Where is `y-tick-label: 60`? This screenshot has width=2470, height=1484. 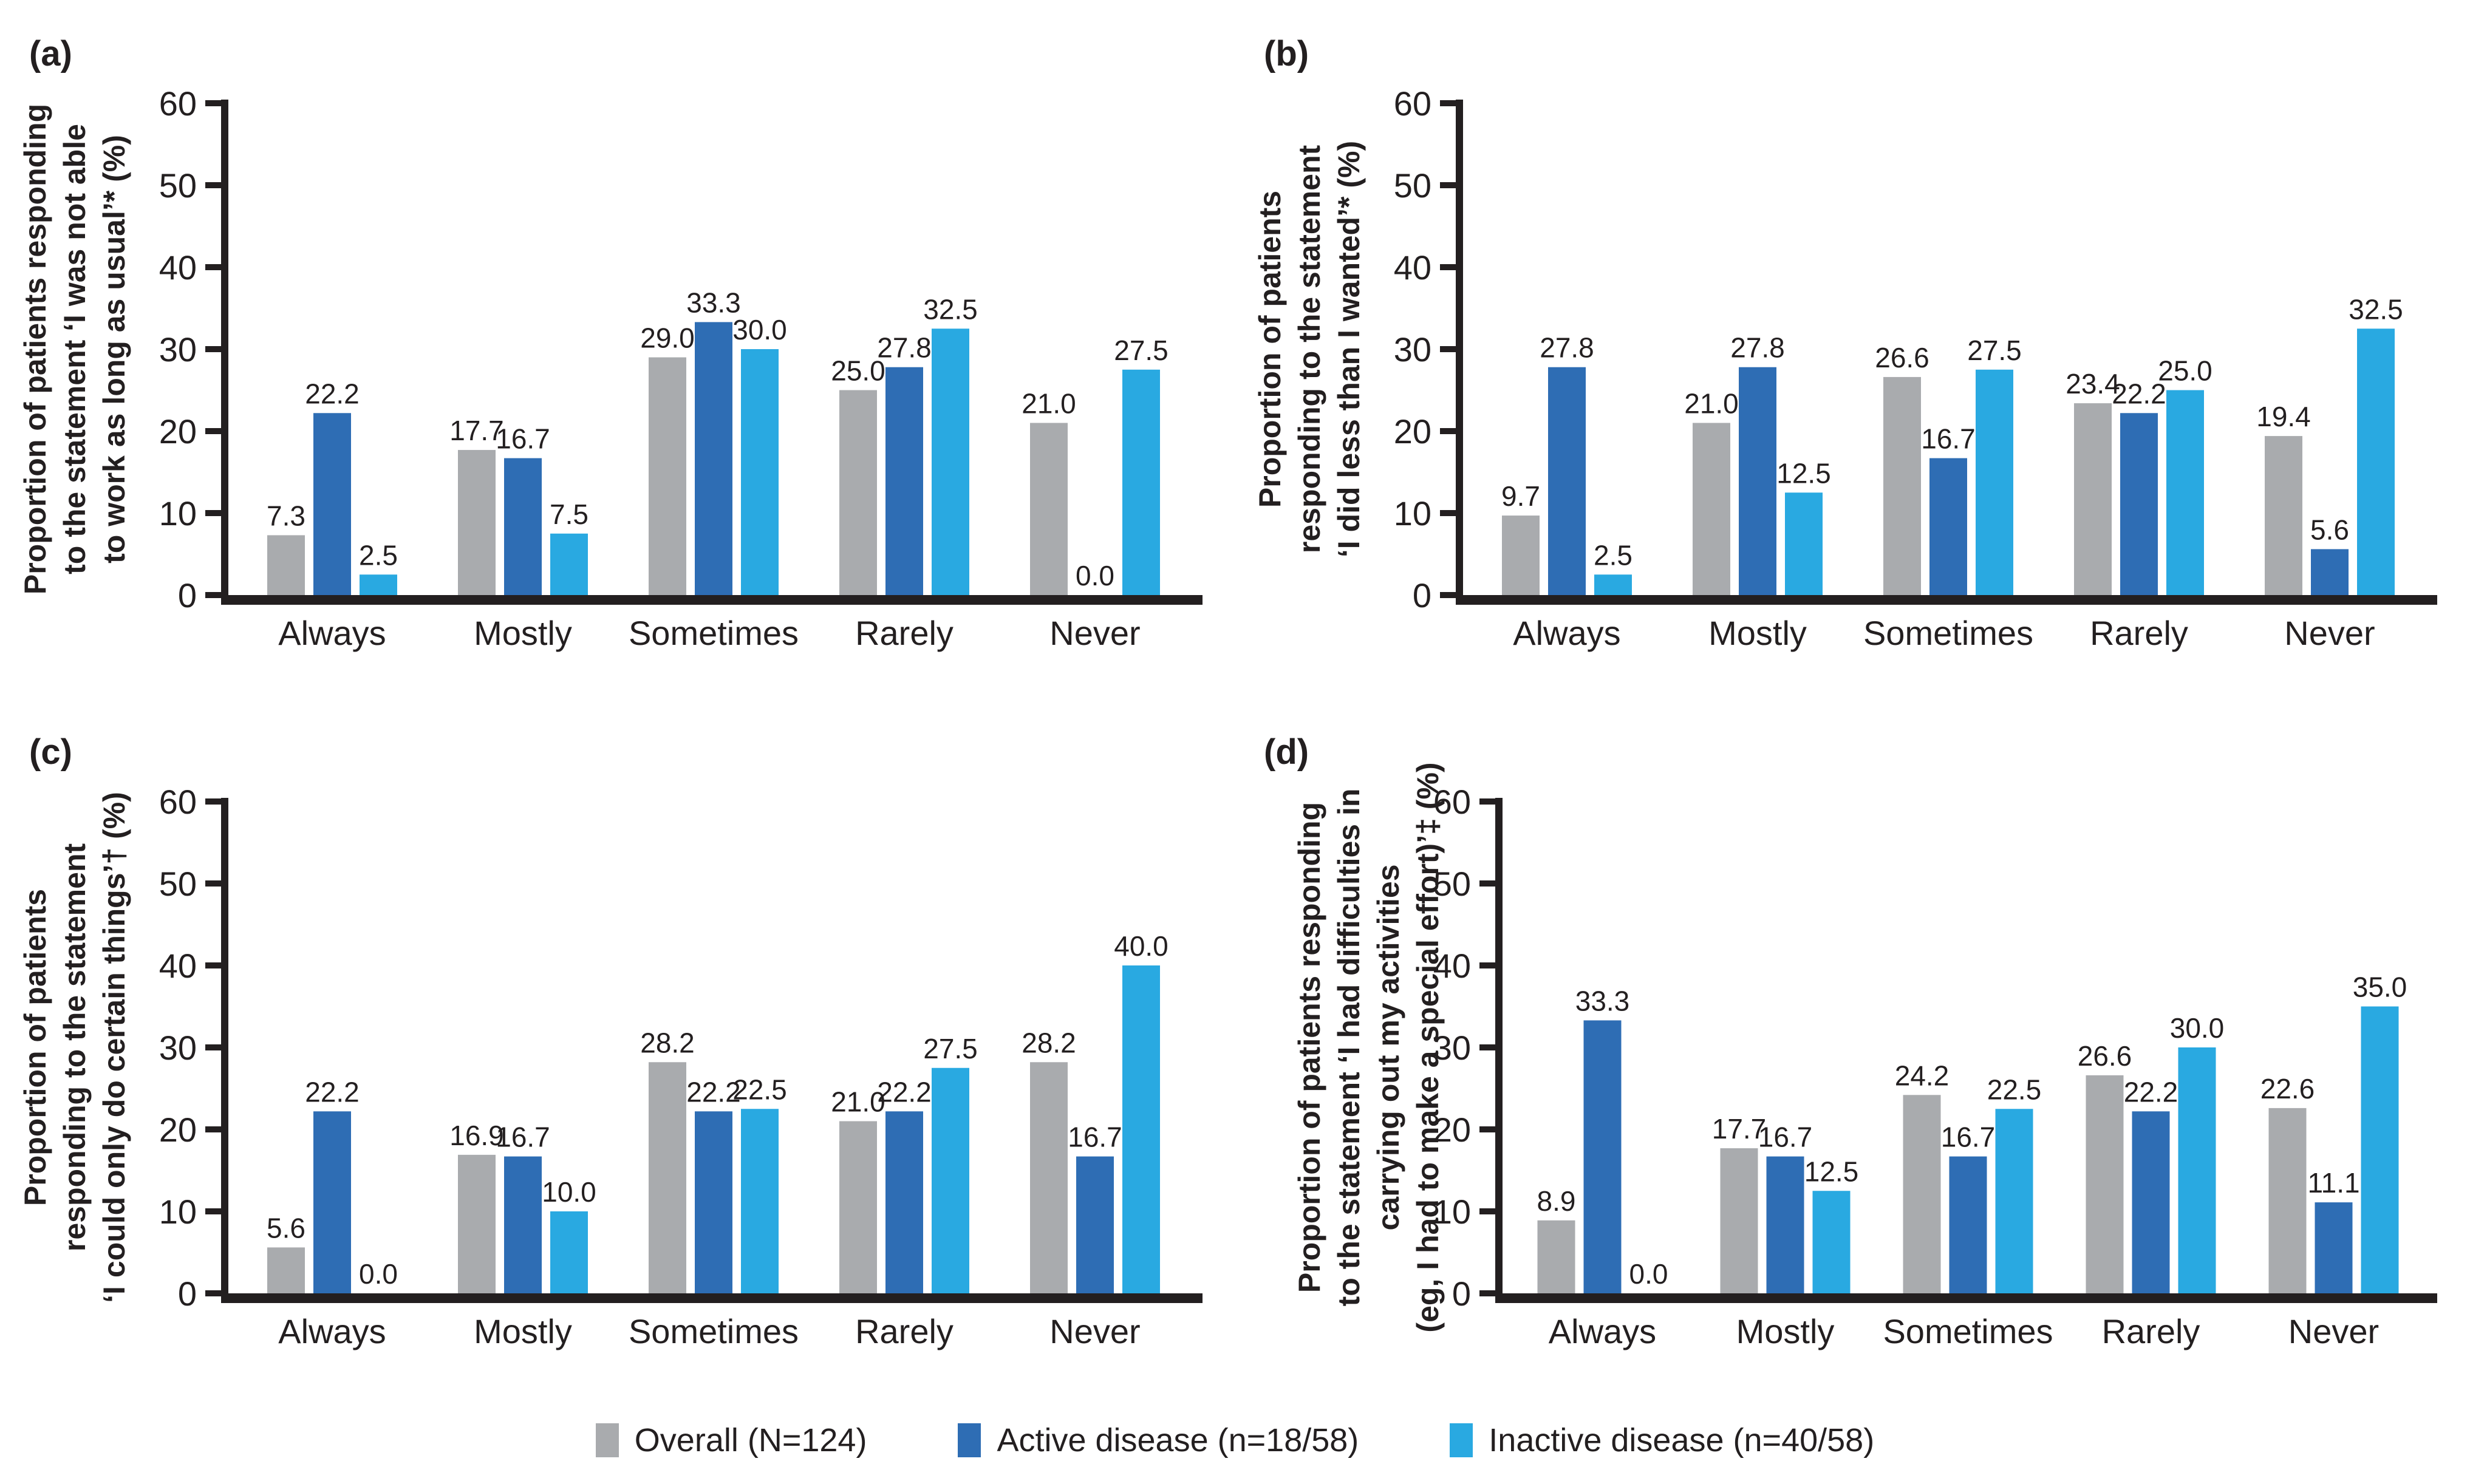 y-tick-label: 60 is located at coordinates (1452, 802).